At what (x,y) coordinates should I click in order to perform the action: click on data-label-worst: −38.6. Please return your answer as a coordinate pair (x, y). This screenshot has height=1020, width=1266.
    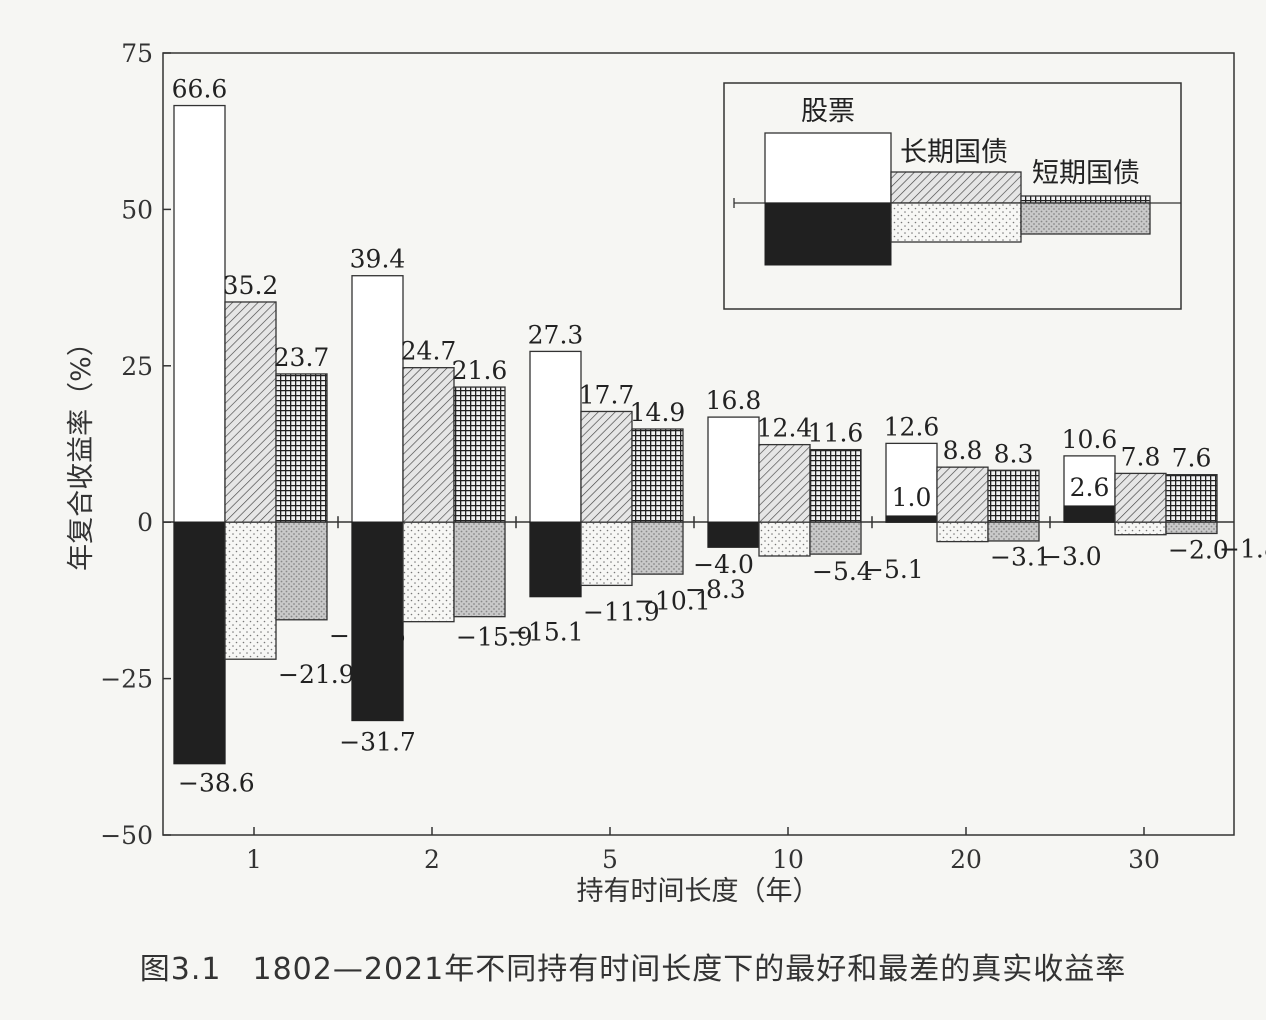
    Looking at the image, I should click on (216, 783).